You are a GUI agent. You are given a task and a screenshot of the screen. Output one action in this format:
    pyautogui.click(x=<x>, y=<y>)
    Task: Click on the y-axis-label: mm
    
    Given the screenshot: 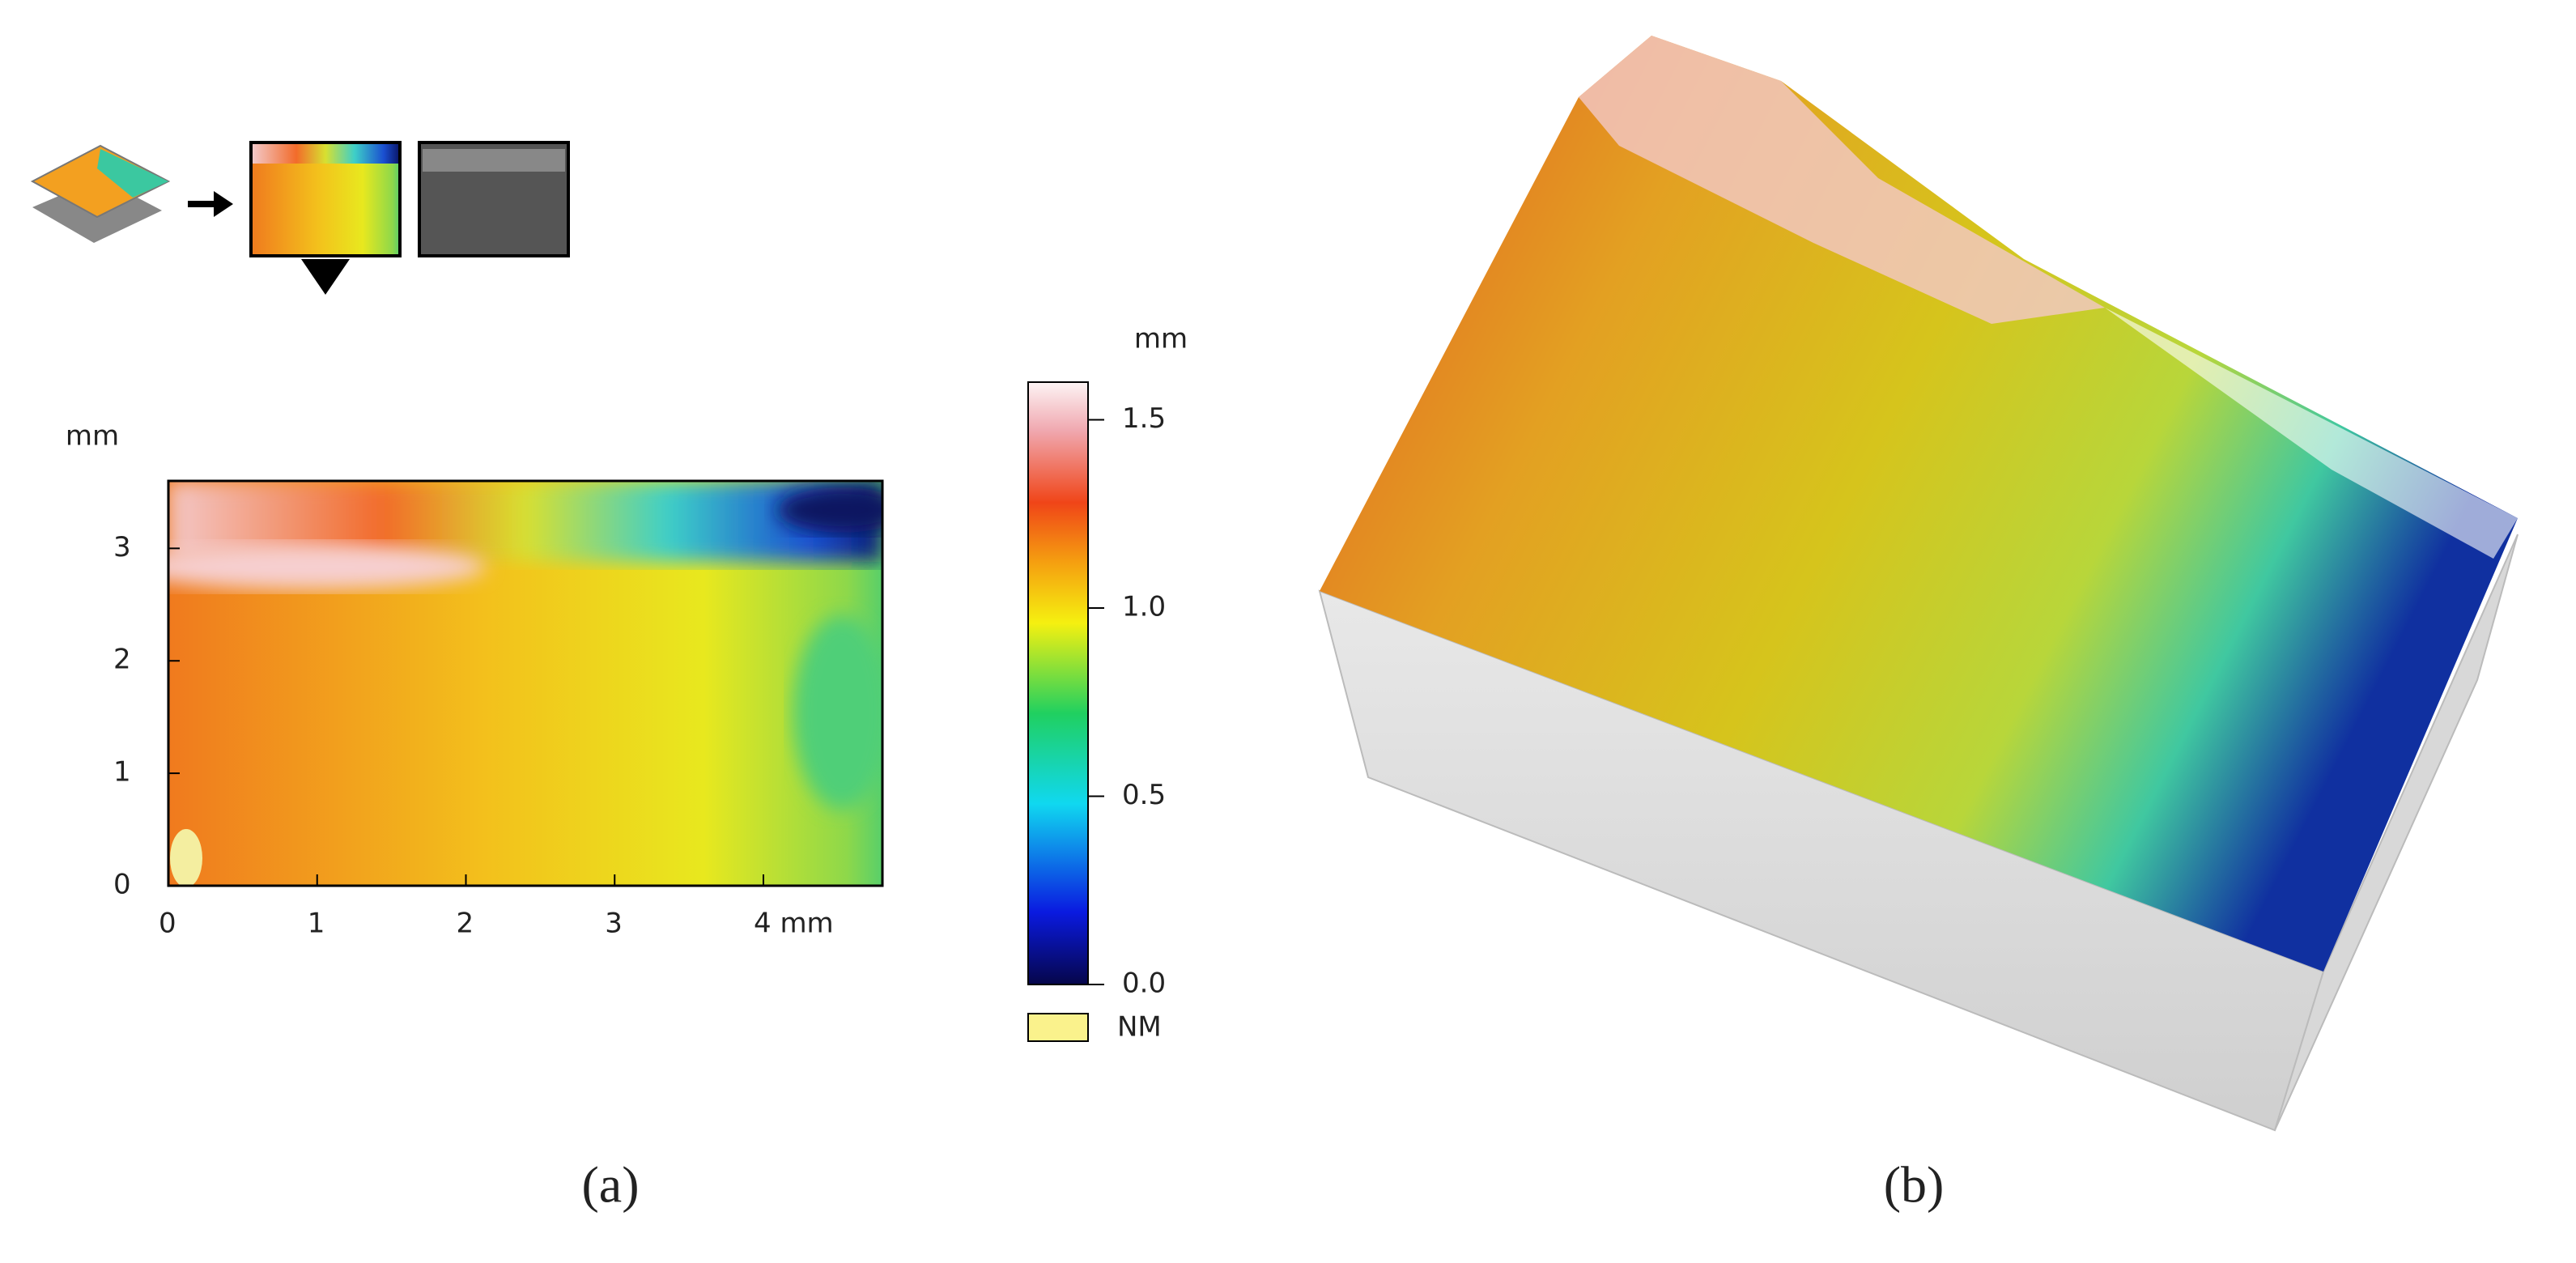 What is the action you would take?
    pyautogui.click(x=92, y=436)
    